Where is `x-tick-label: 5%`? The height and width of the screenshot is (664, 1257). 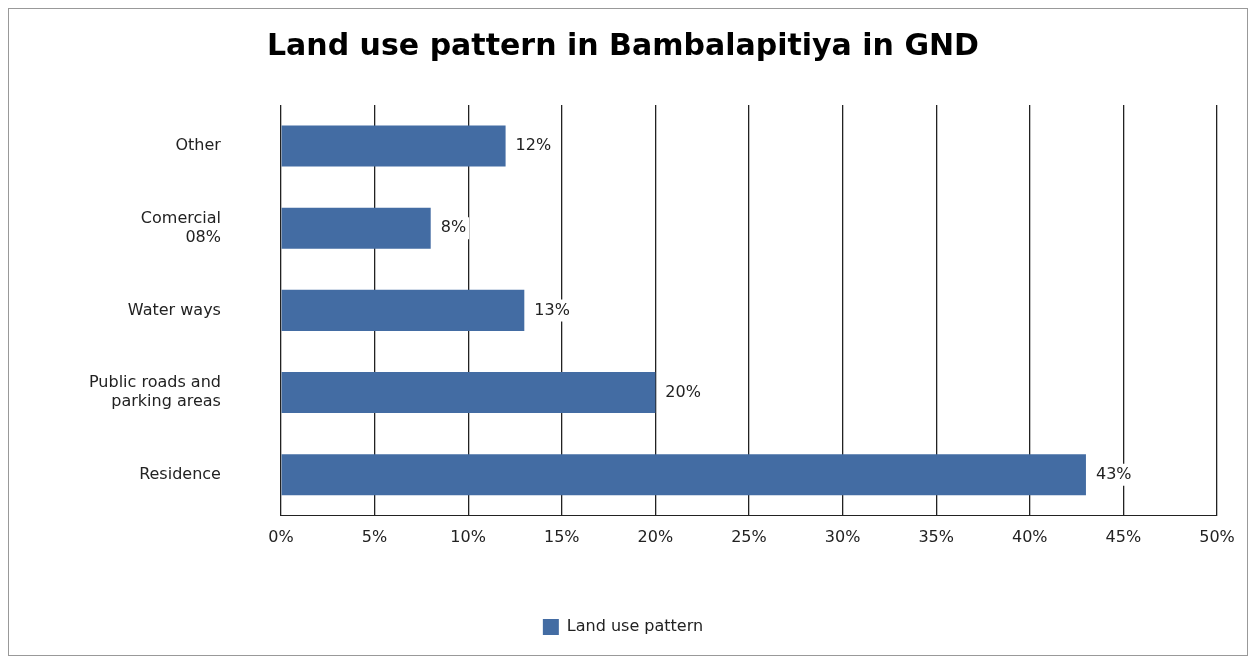
x-tick-label: 5% is located at coordinates (374, 536).